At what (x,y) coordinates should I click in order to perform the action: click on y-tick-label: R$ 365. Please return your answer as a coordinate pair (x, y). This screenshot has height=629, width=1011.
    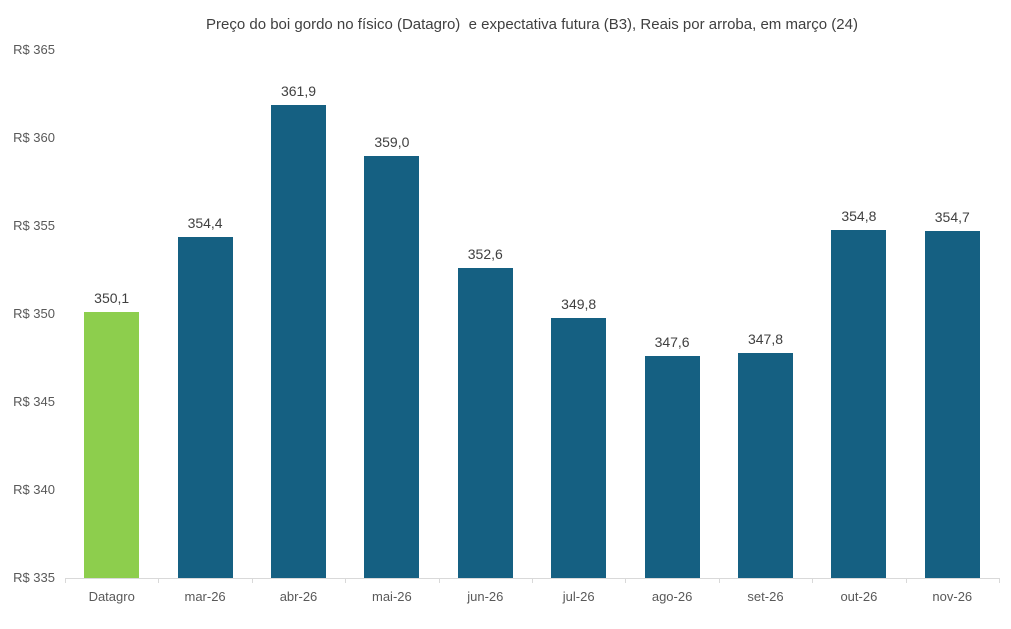
    Looking at the image, I should click on (34, 49).